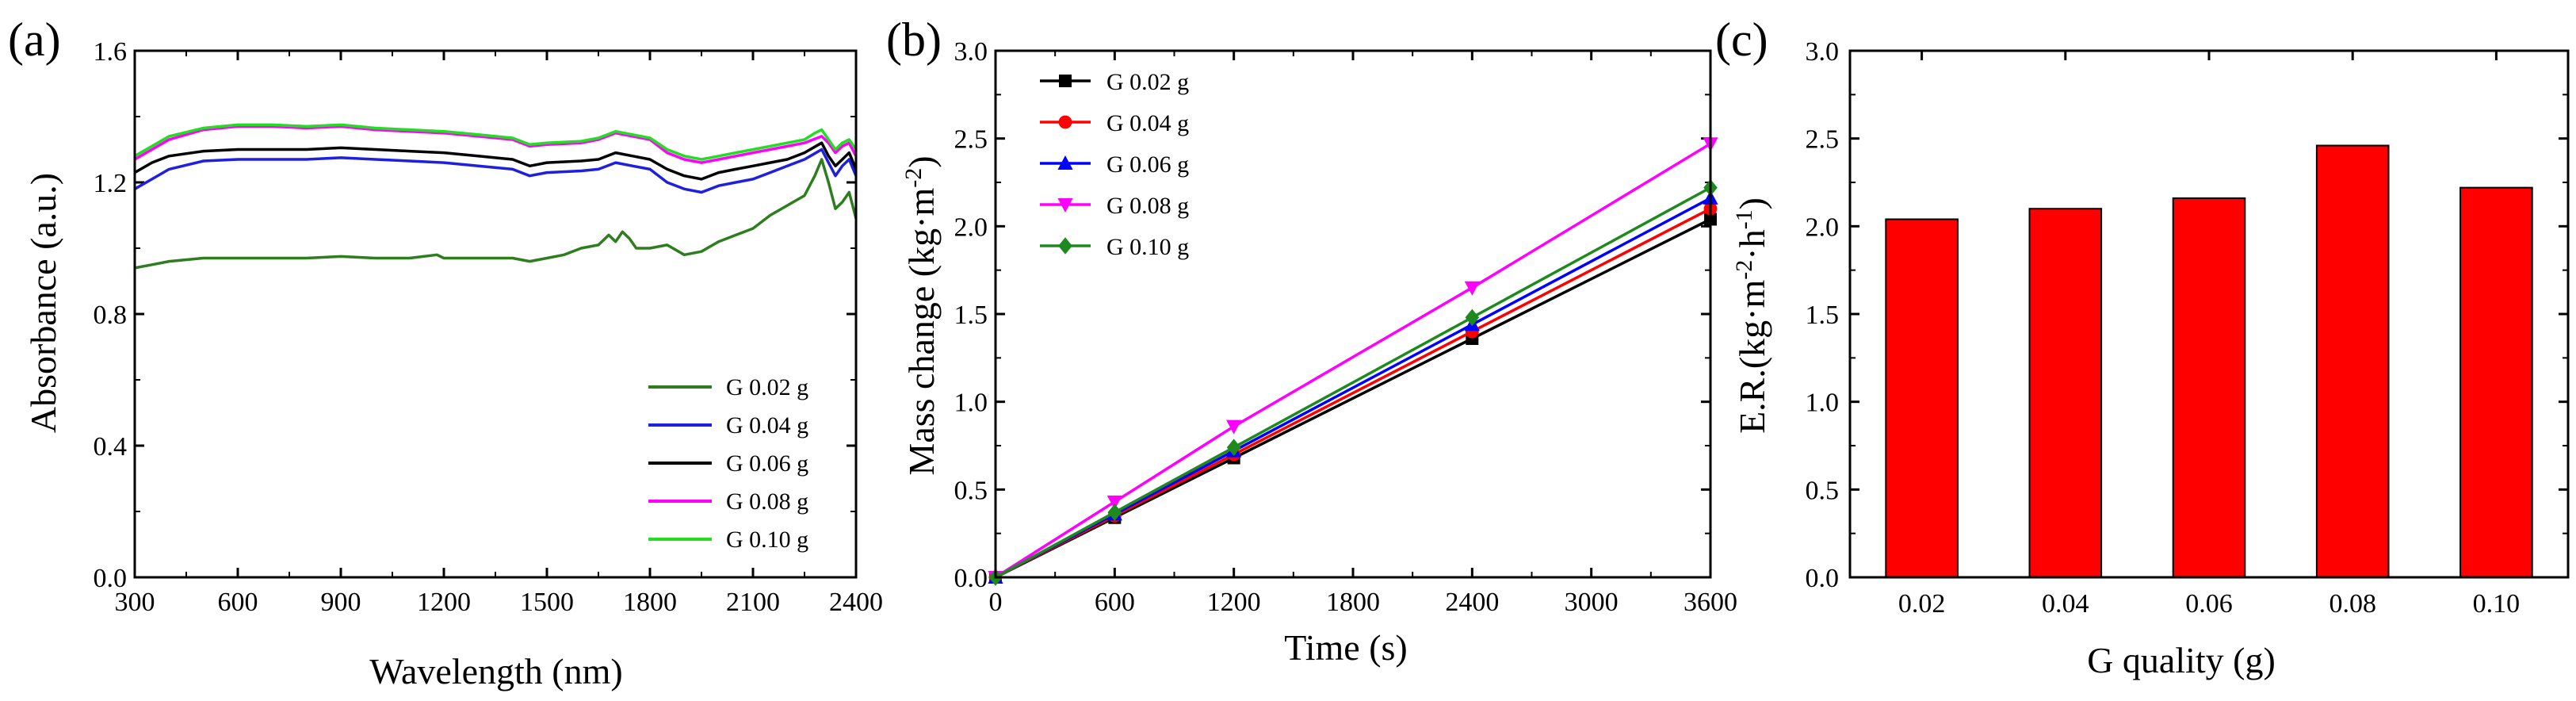  Describe the element at coordinates (444, 602) in the screenshot. I see `panel-a-xtick-label: 1200` at that location.